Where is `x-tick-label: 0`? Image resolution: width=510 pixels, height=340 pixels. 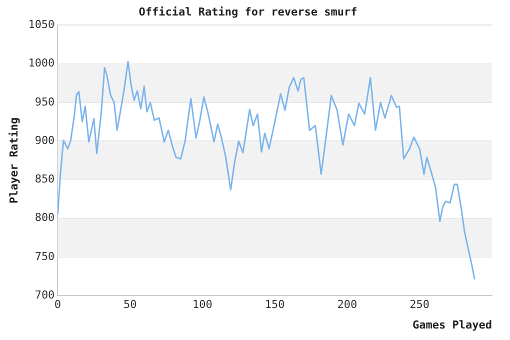 x-tick-label: 0 is located at coordinates (58, 305).